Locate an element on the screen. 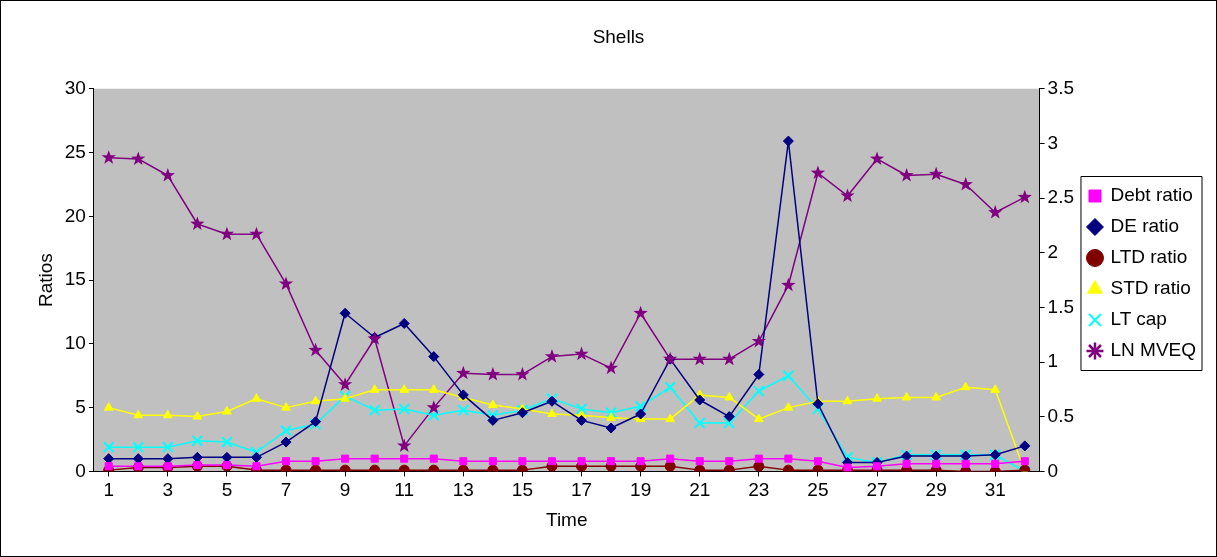 This screenshot has height=557, width=1217. y2-tick-label: 2 is located at coordinates (1053, 252).